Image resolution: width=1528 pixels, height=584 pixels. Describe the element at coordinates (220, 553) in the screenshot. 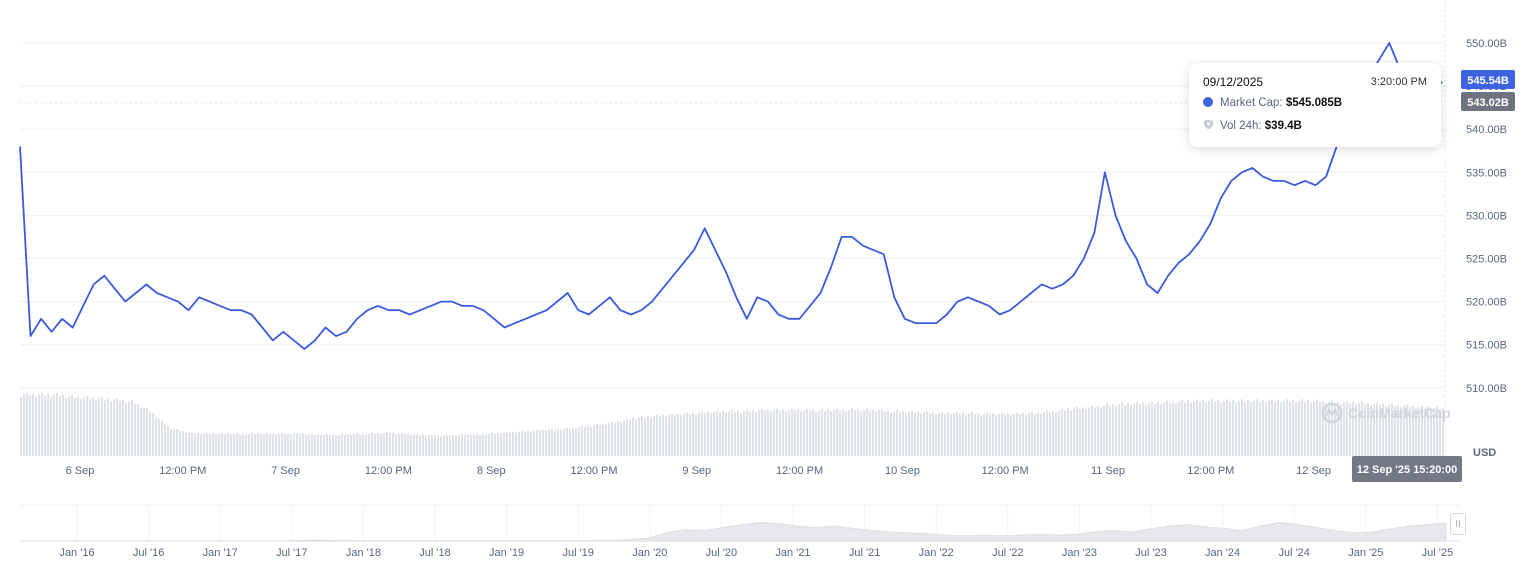

I see `navigator-tick-label: Jan '17` at that location.